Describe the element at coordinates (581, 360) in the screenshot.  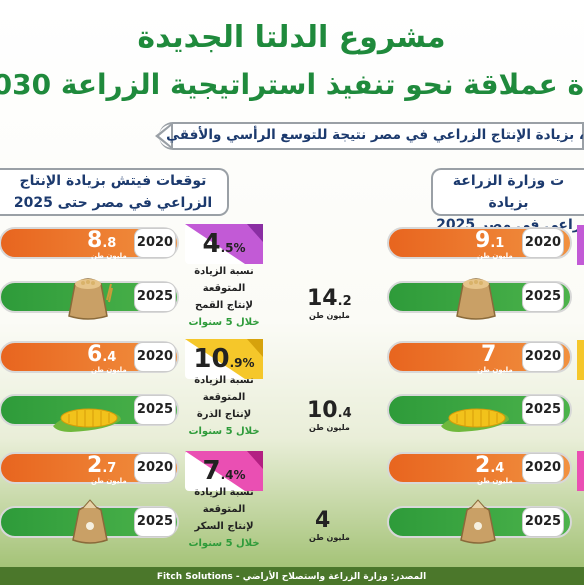
I see `ministry-corn-badge-edge` at that location.